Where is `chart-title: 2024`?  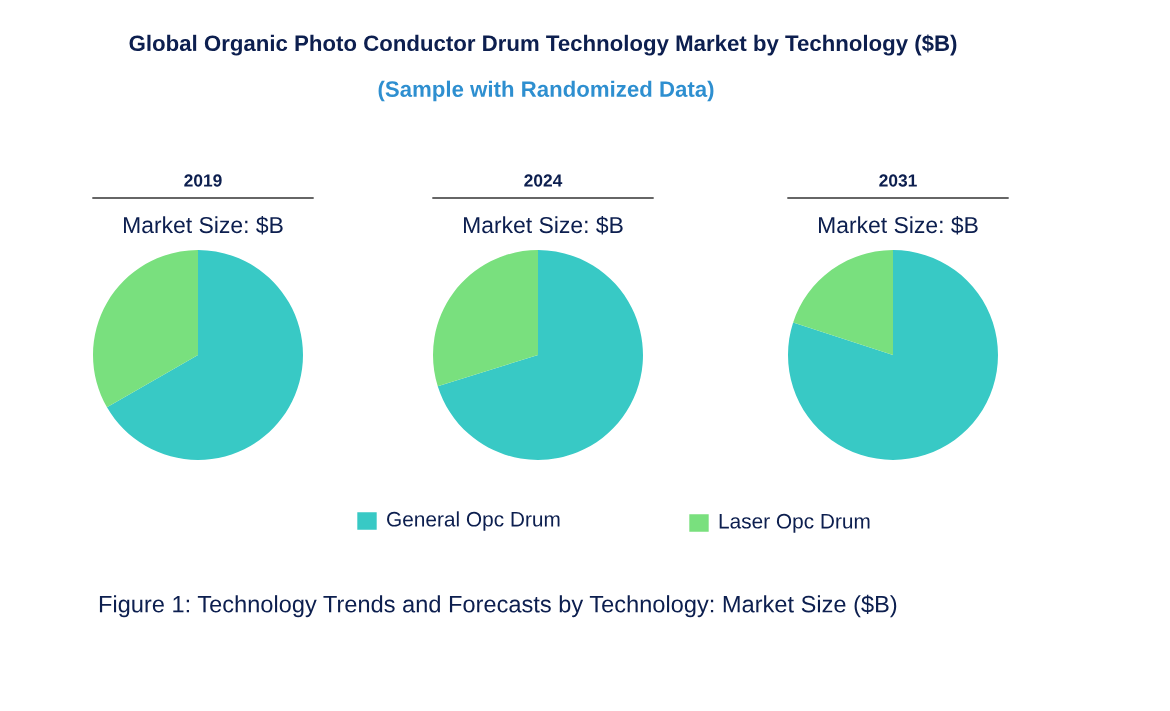 chart-title: 2024 is located at coordinates (543, 180).